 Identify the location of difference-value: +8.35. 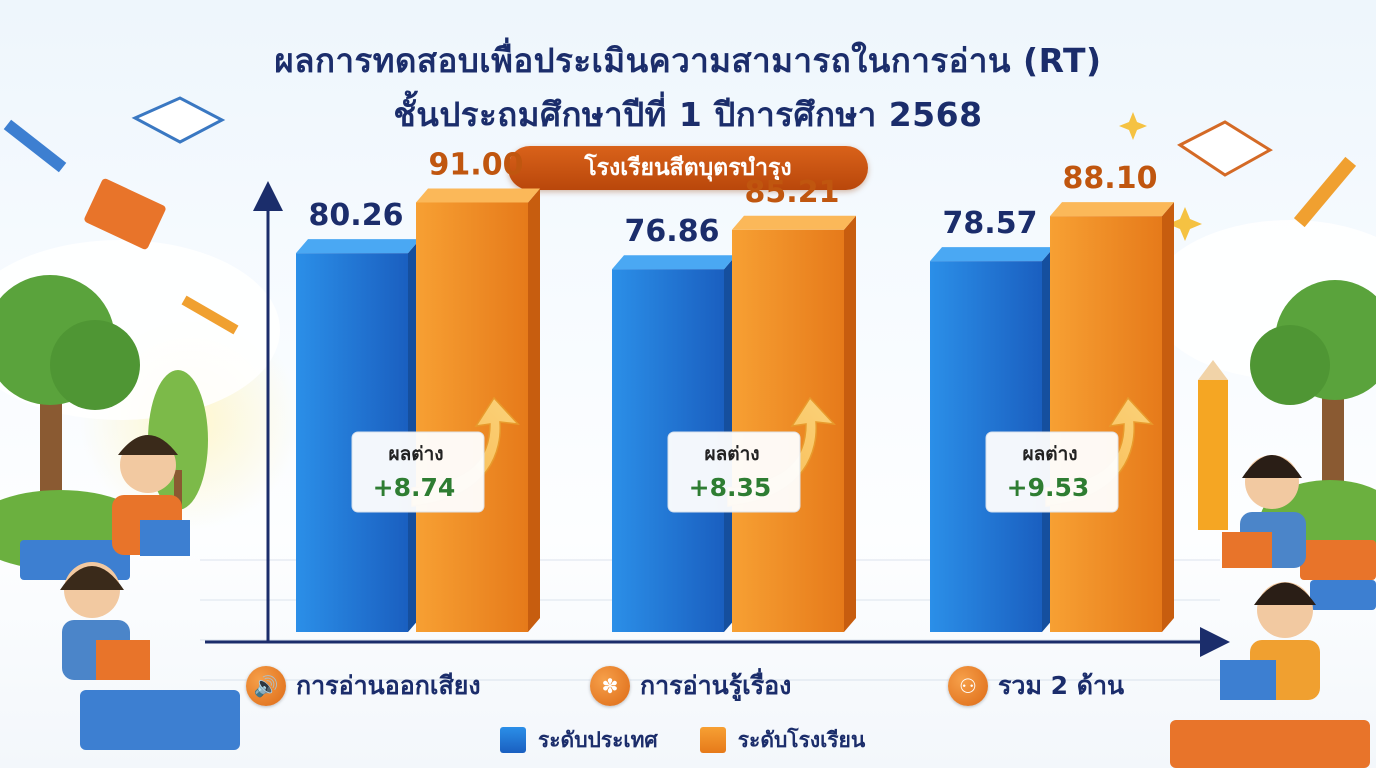
(730, 487).